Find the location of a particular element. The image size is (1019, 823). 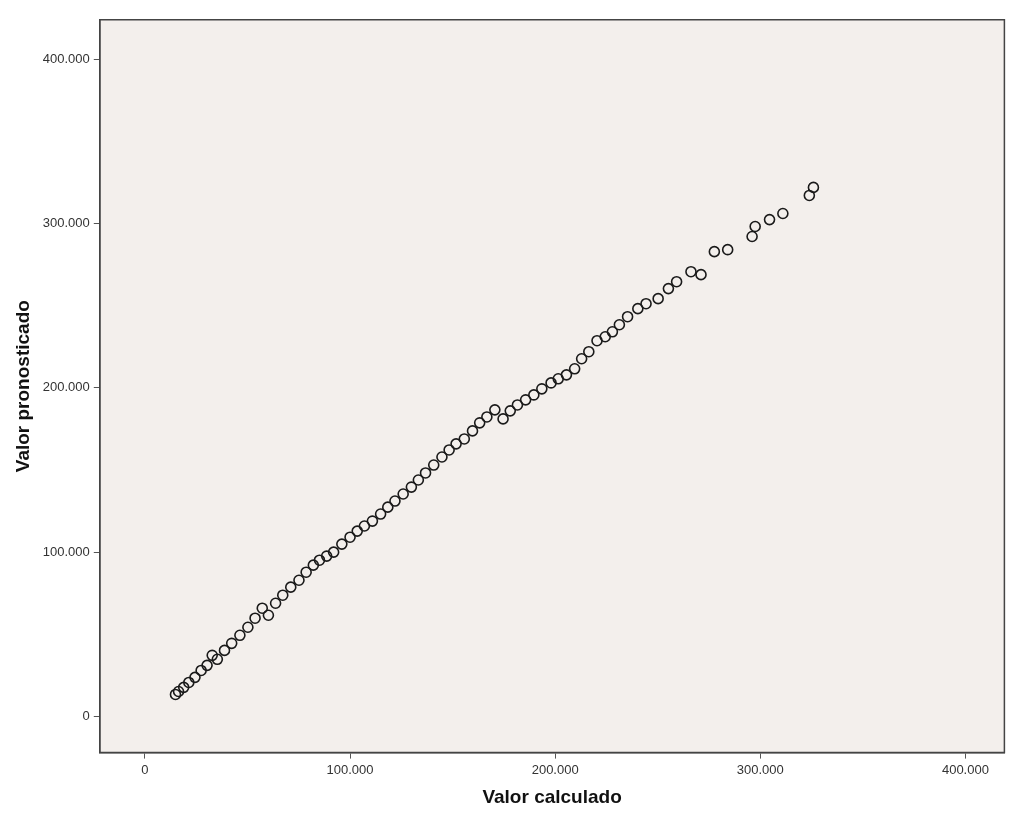

y-tick-label: 100.000 is located at coordinates (66, 551).